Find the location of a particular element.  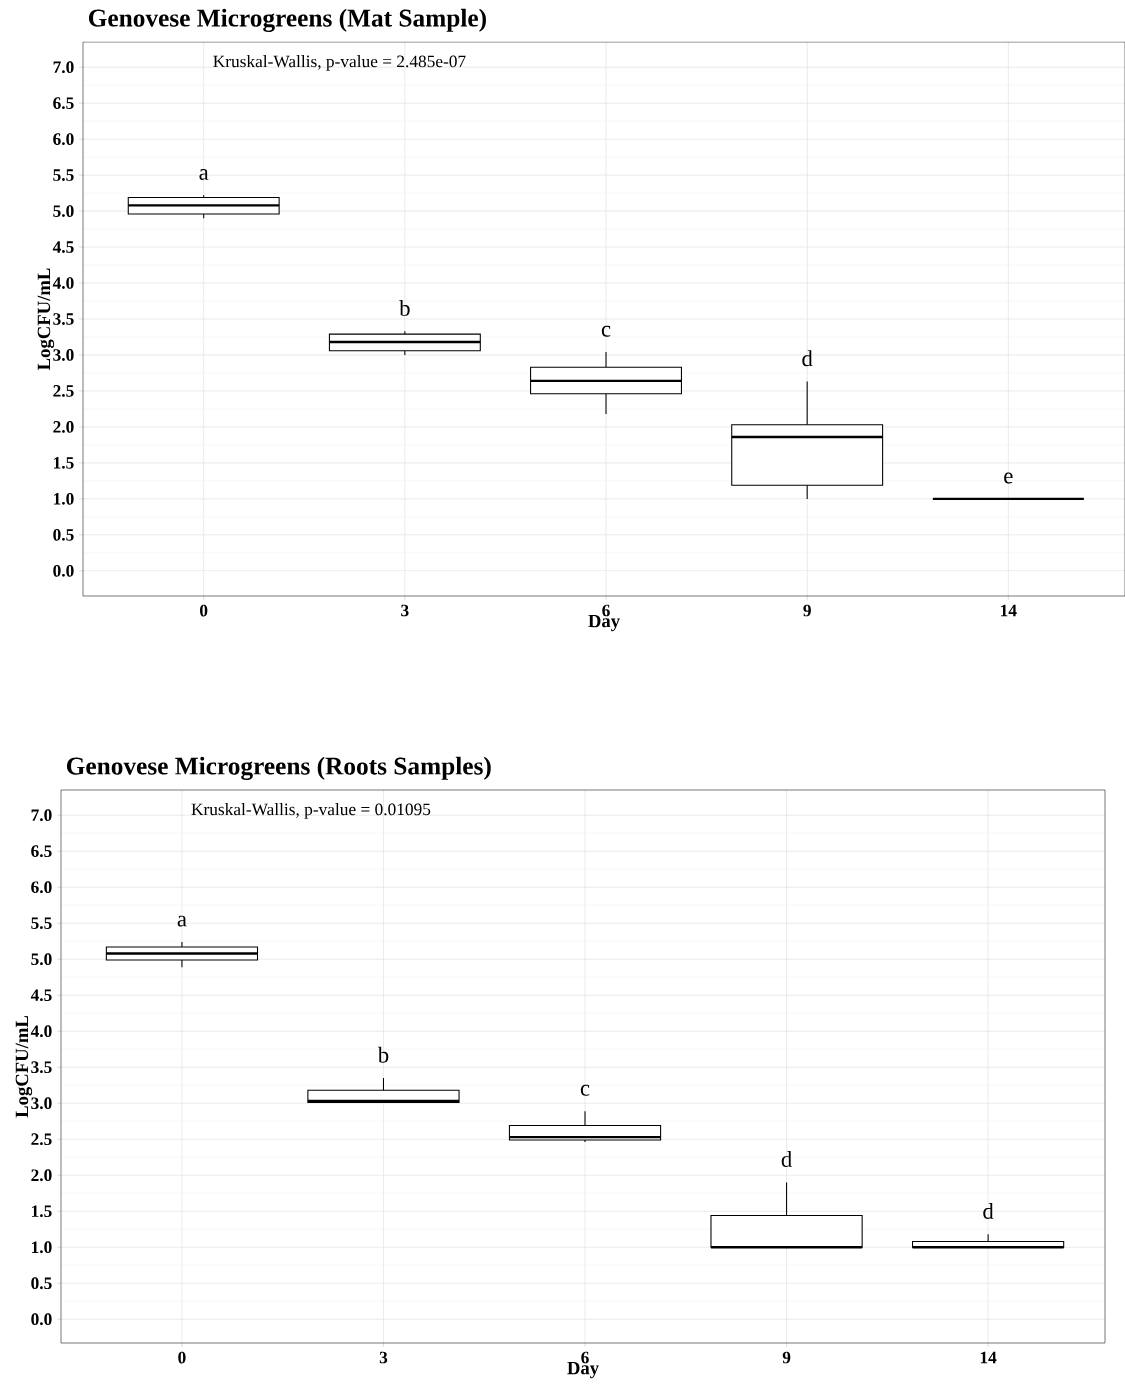

chart-title: Genovese Microgreens (Roots Samples) is located at coordinates (278, 768).